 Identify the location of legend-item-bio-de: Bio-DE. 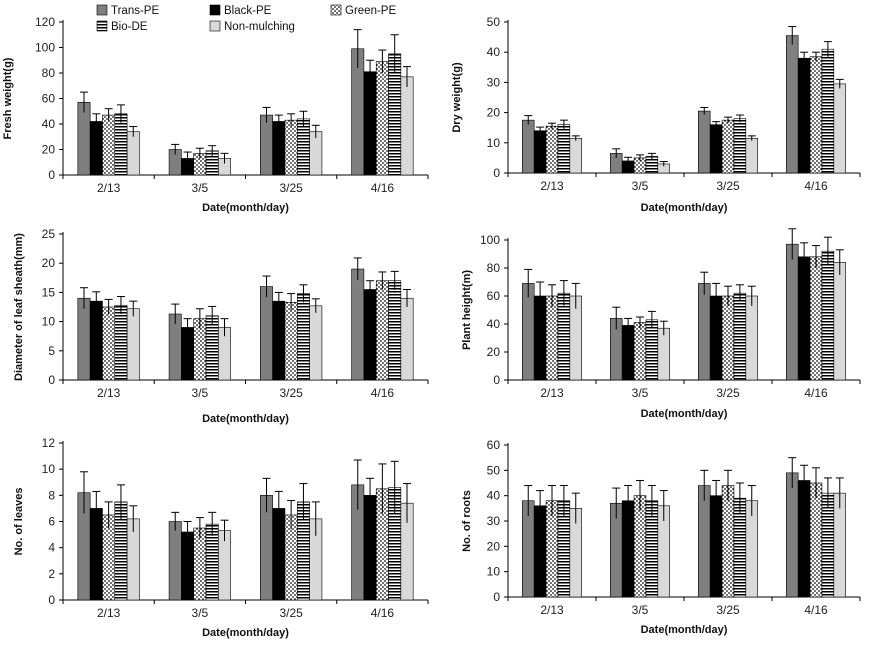
(122, 26).